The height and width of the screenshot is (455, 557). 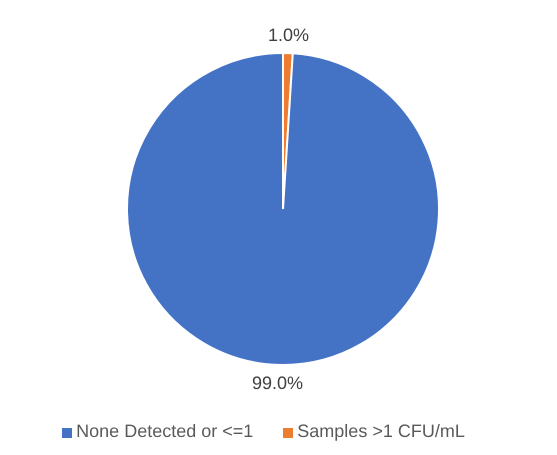 I want to click on legend-label: None Detected or <=1, so click(x=165, y=431).